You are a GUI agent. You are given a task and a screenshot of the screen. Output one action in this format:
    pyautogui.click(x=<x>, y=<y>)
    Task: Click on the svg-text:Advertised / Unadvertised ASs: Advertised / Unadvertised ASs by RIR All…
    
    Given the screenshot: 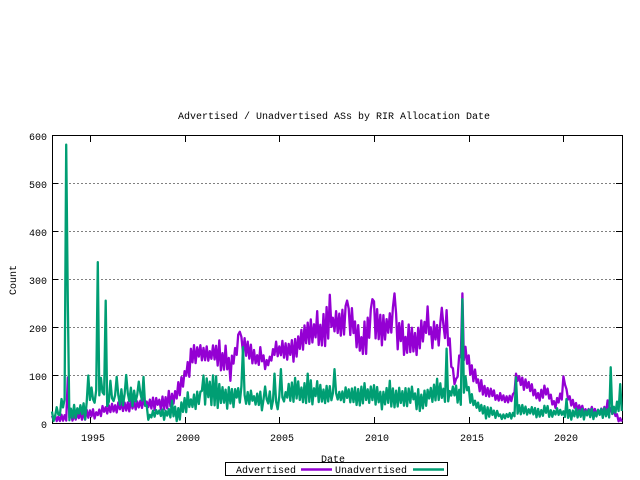 What is the action you would take?
    pyautogui.click(x=334, y=117)
    